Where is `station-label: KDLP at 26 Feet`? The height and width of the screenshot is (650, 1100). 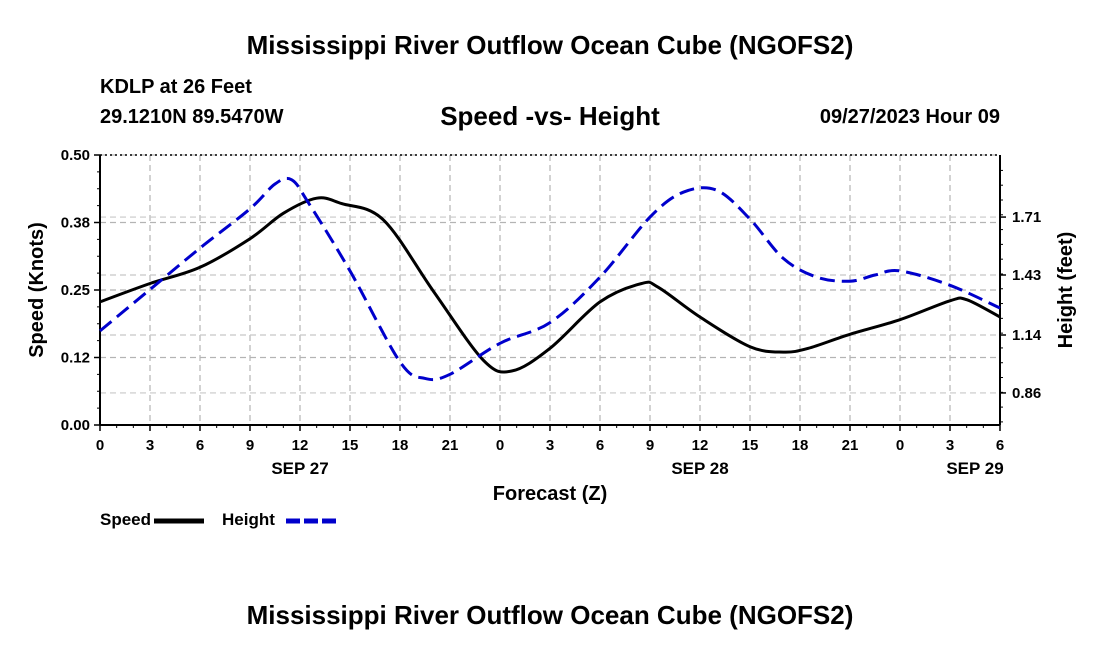 station-label: KDLP at 26 Feet is located at coordinates (176, 87).